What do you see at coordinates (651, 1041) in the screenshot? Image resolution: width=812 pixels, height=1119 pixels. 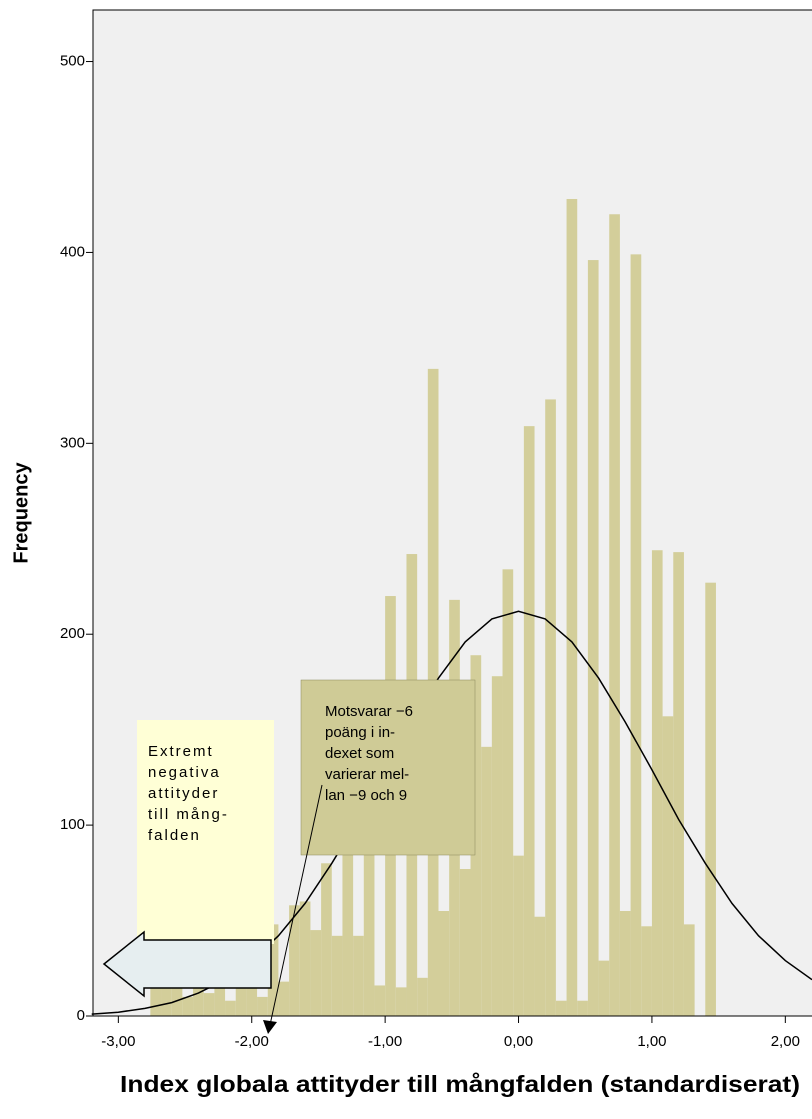 I see `x-tick-label: 1,00` at bounding box center [651, 1041].